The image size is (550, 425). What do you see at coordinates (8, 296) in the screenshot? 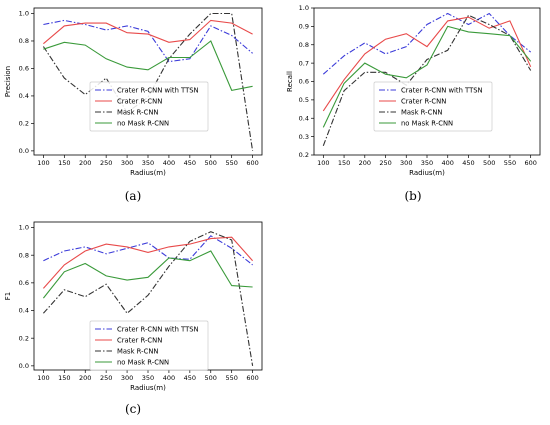
I see `y-axis-label: F1` at bounding box center [8, 296].